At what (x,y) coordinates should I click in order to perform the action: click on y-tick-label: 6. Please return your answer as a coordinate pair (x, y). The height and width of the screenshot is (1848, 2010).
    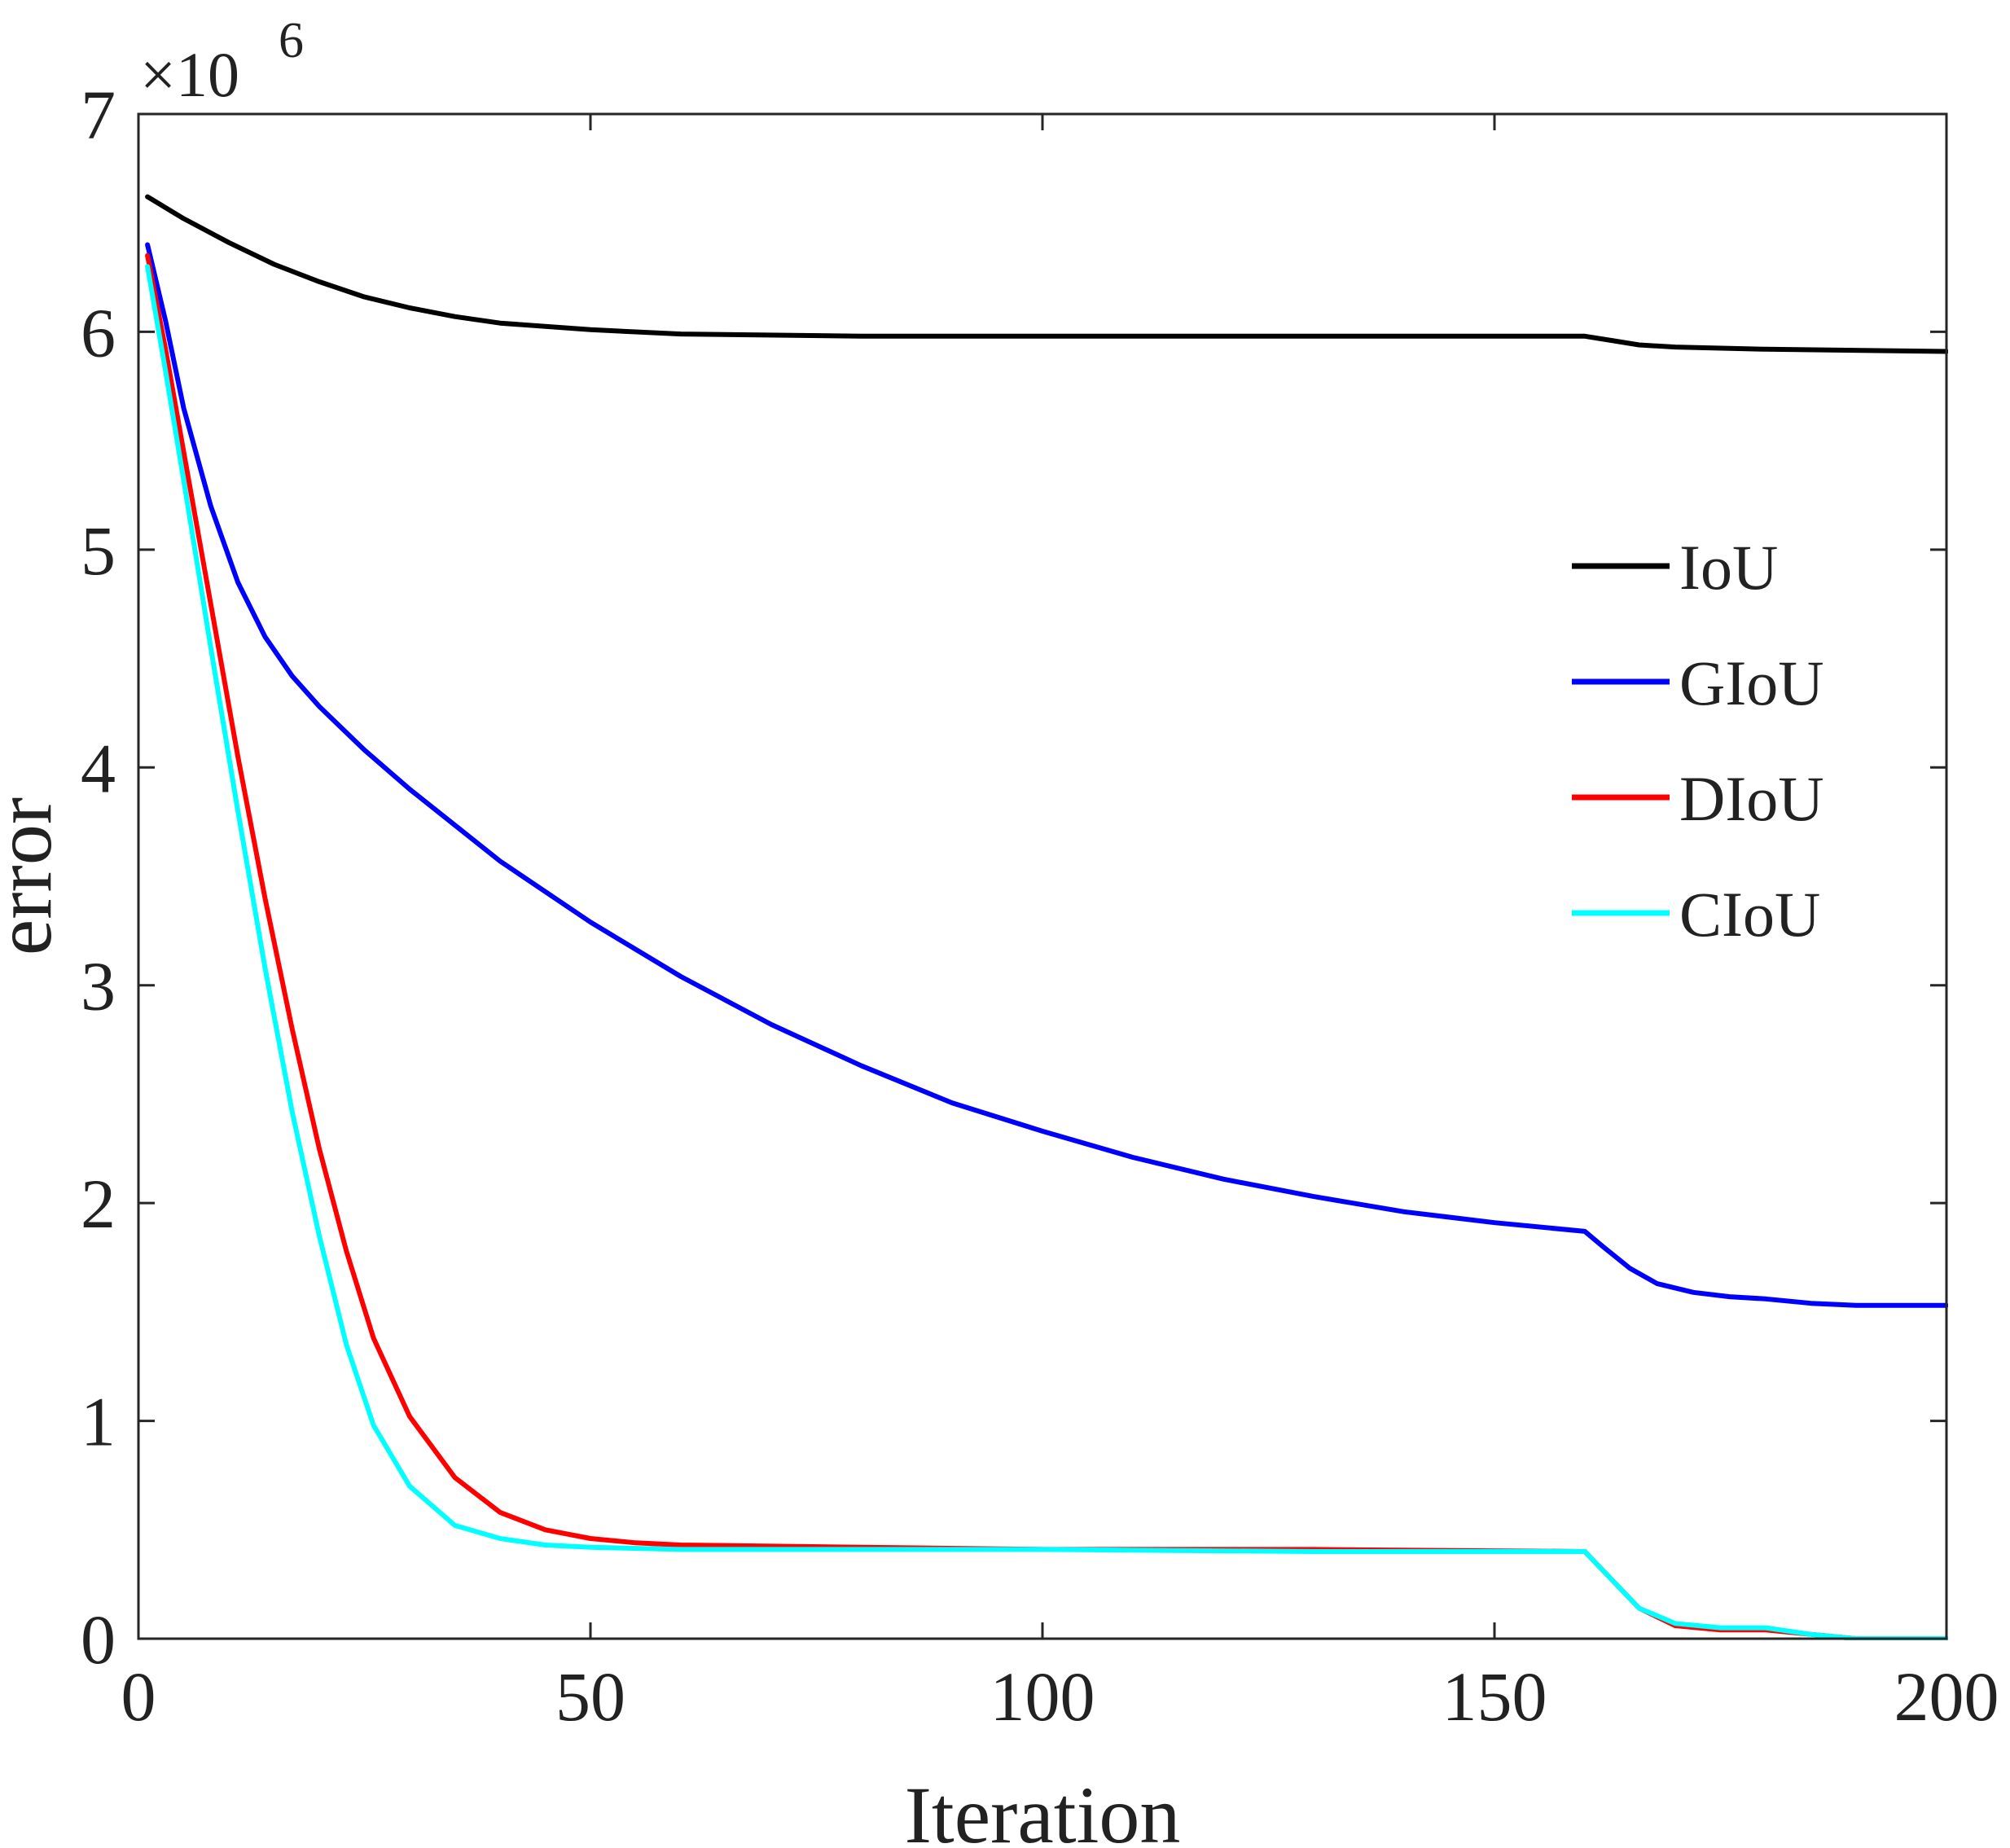
    Looking at the image, I should click on (99, 332).